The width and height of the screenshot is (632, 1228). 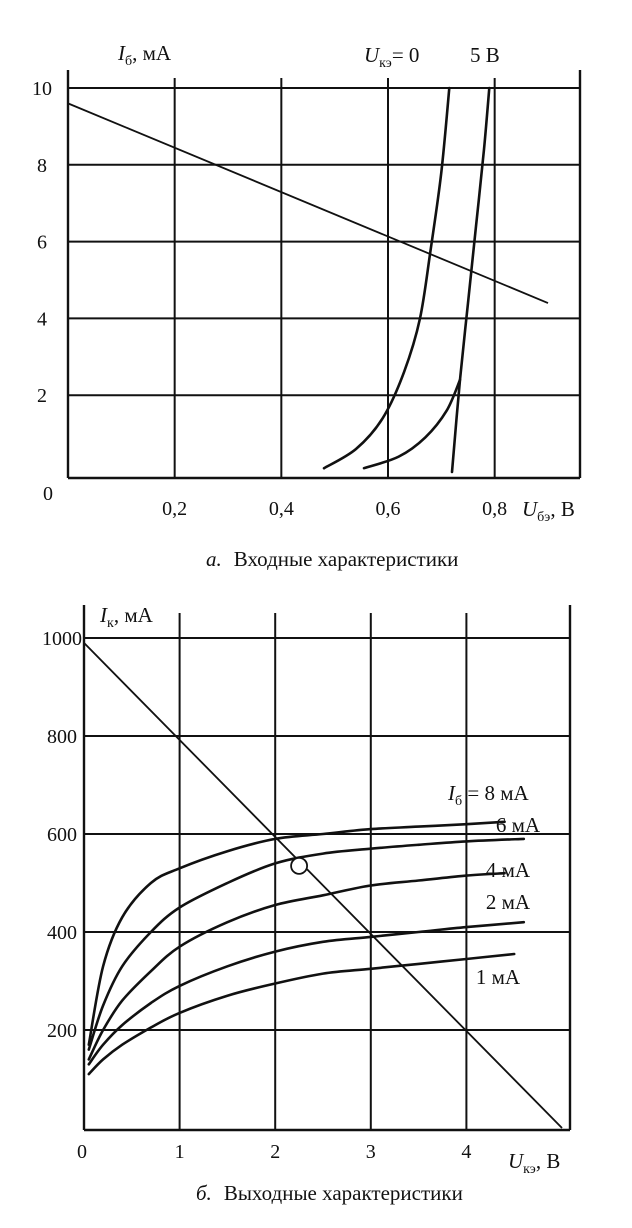 I want to click on operating-point-marker, so click(x=299, y=865).